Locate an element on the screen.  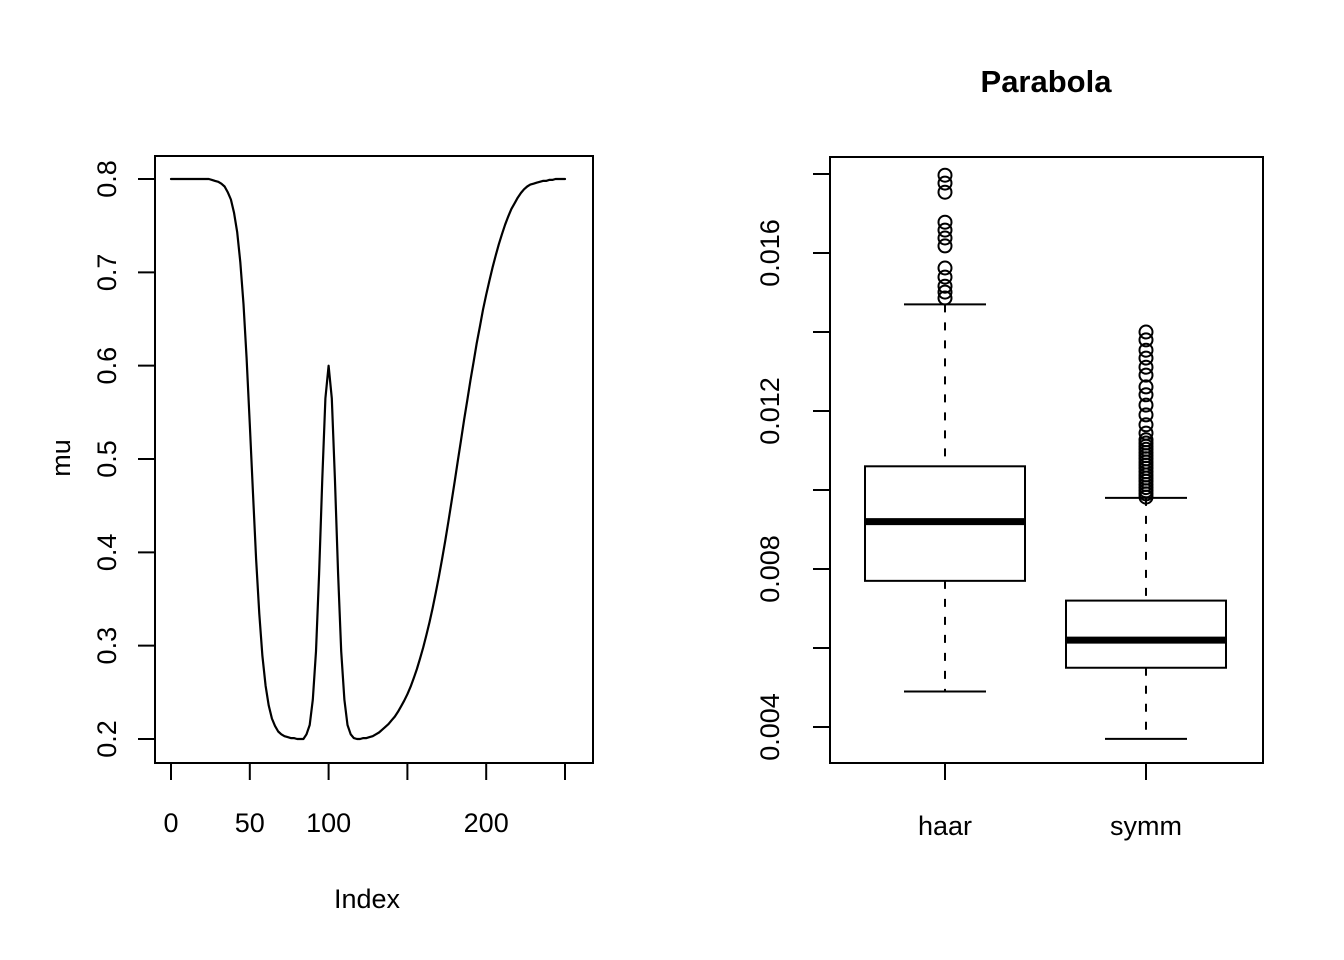
left-y-tick-label: 0.3 is located at coordinates (107, 646).